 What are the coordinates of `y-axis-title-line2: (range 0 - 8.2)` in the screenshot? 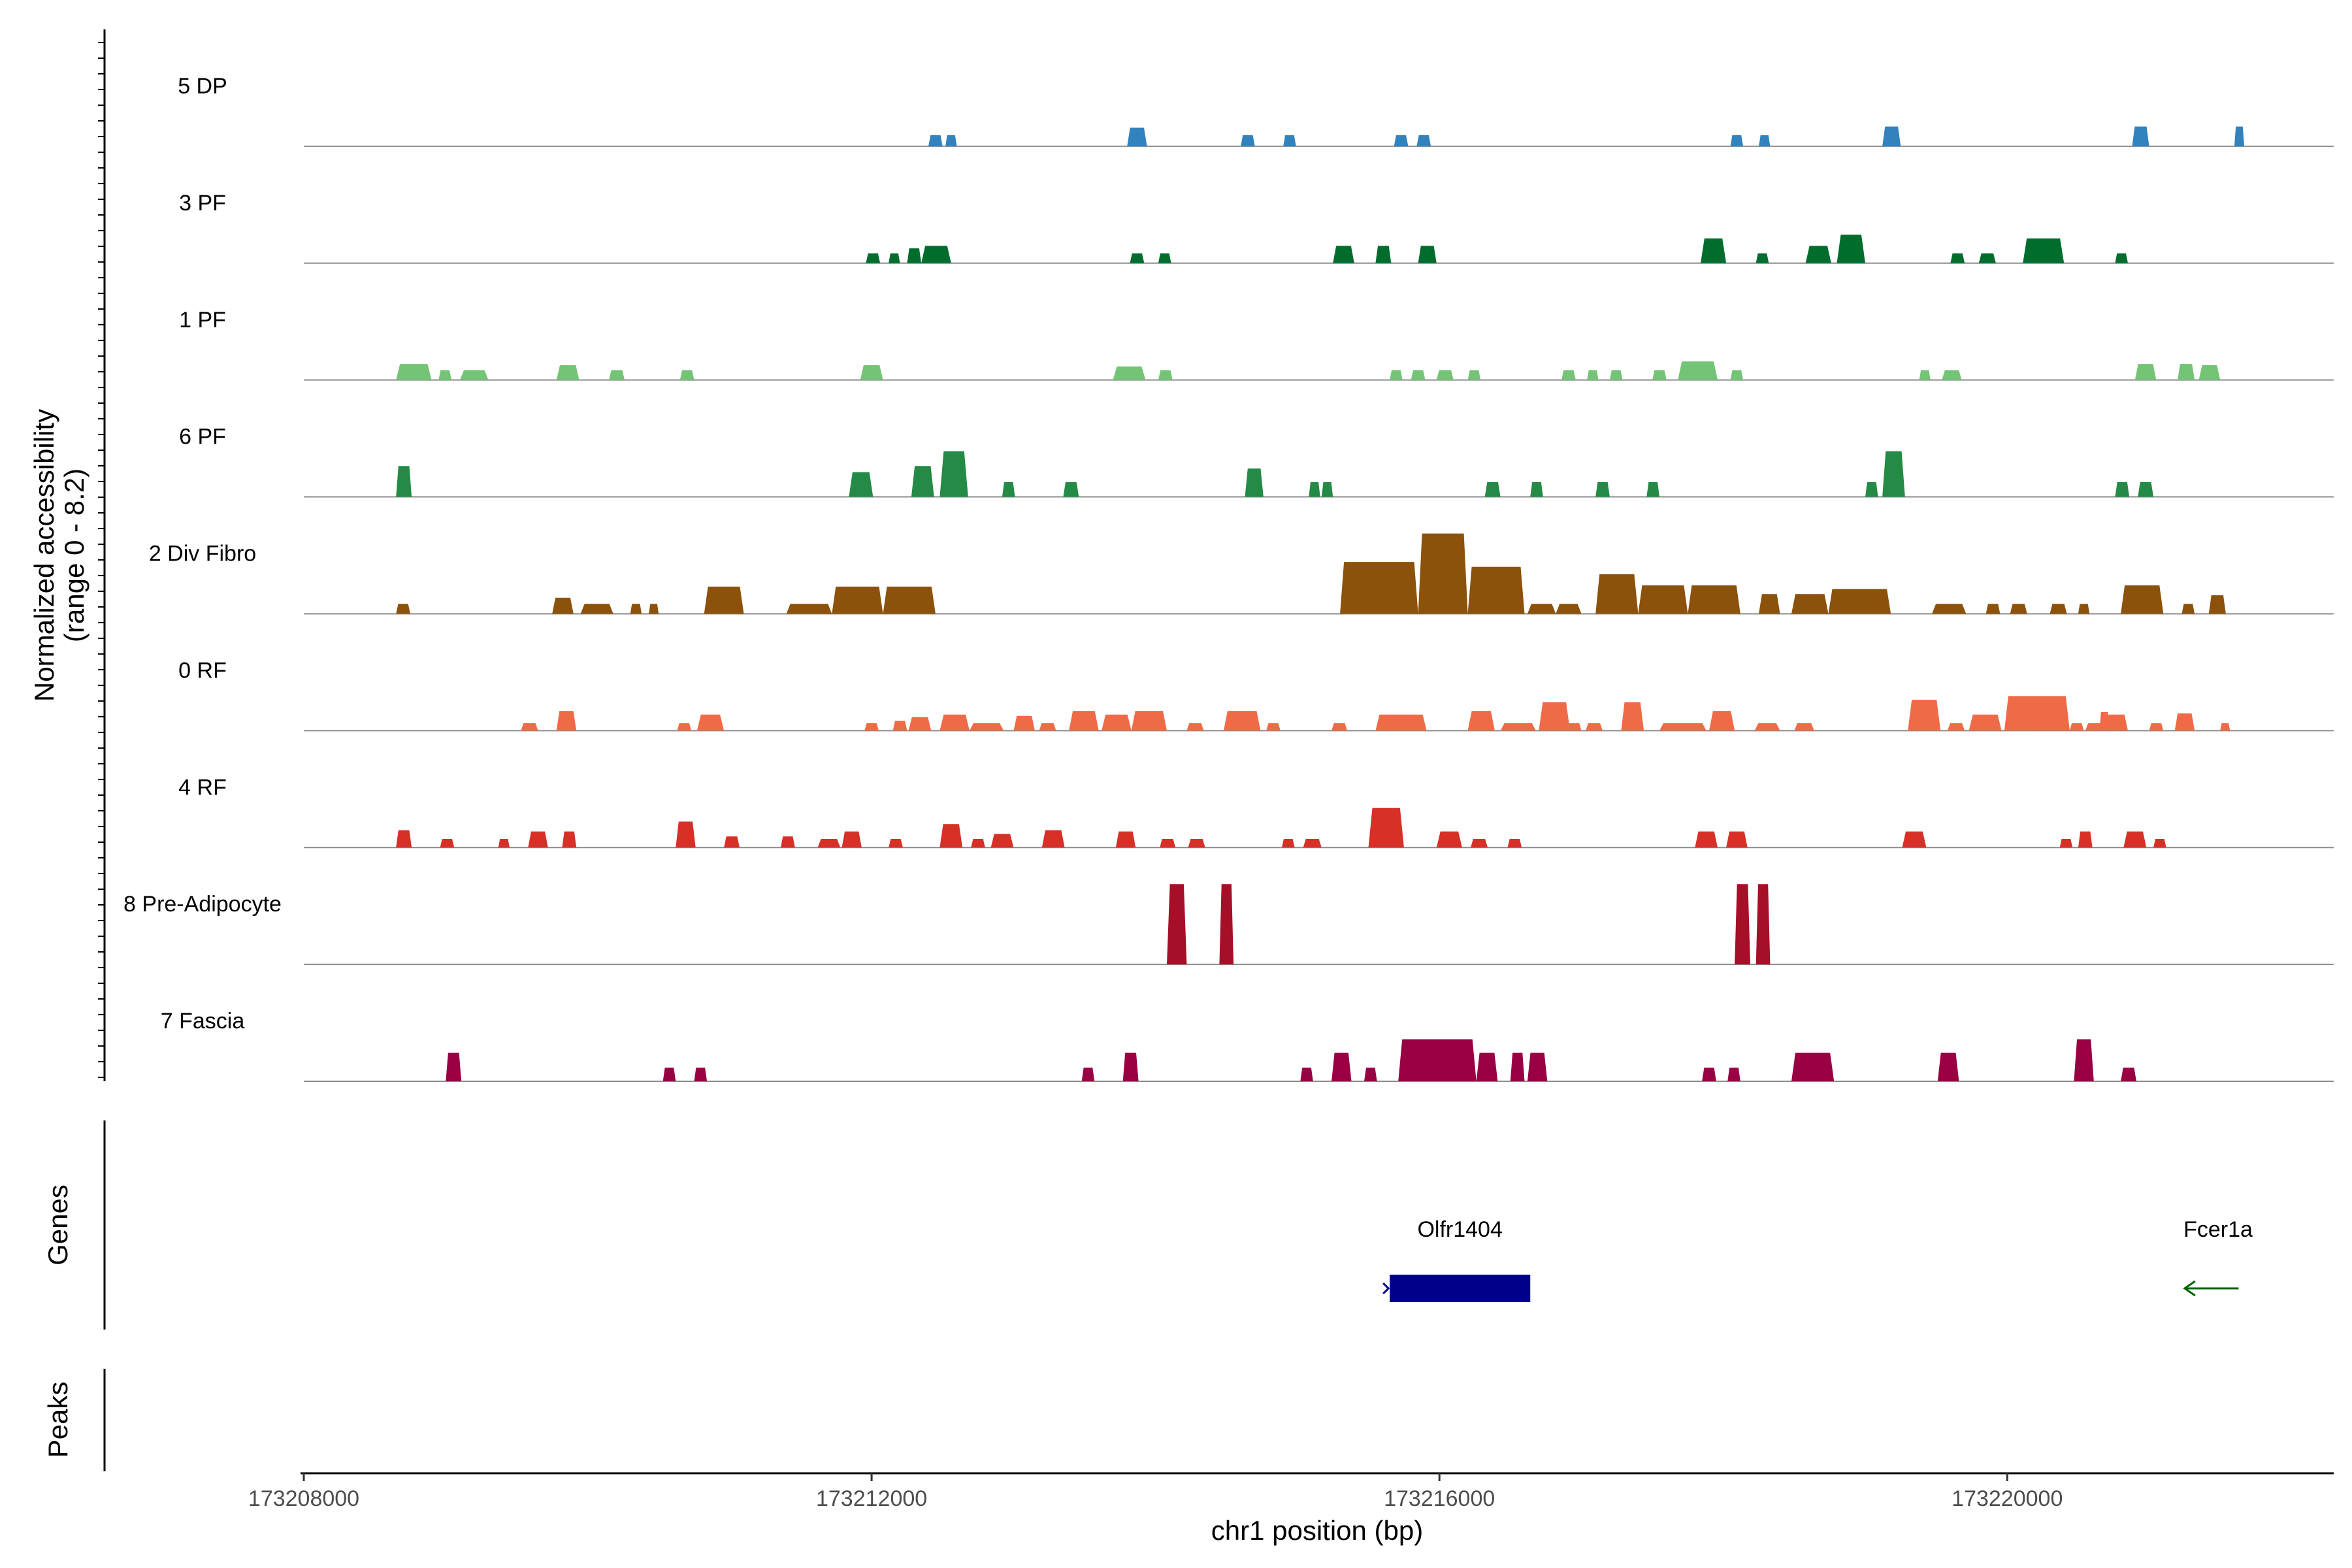 It's located at (74, 555).